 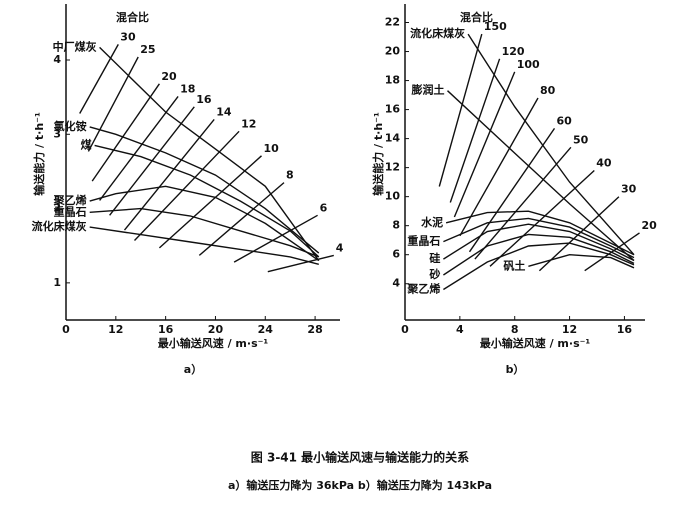 I want to click on series-label: 硅, so click(x=434, y=258).